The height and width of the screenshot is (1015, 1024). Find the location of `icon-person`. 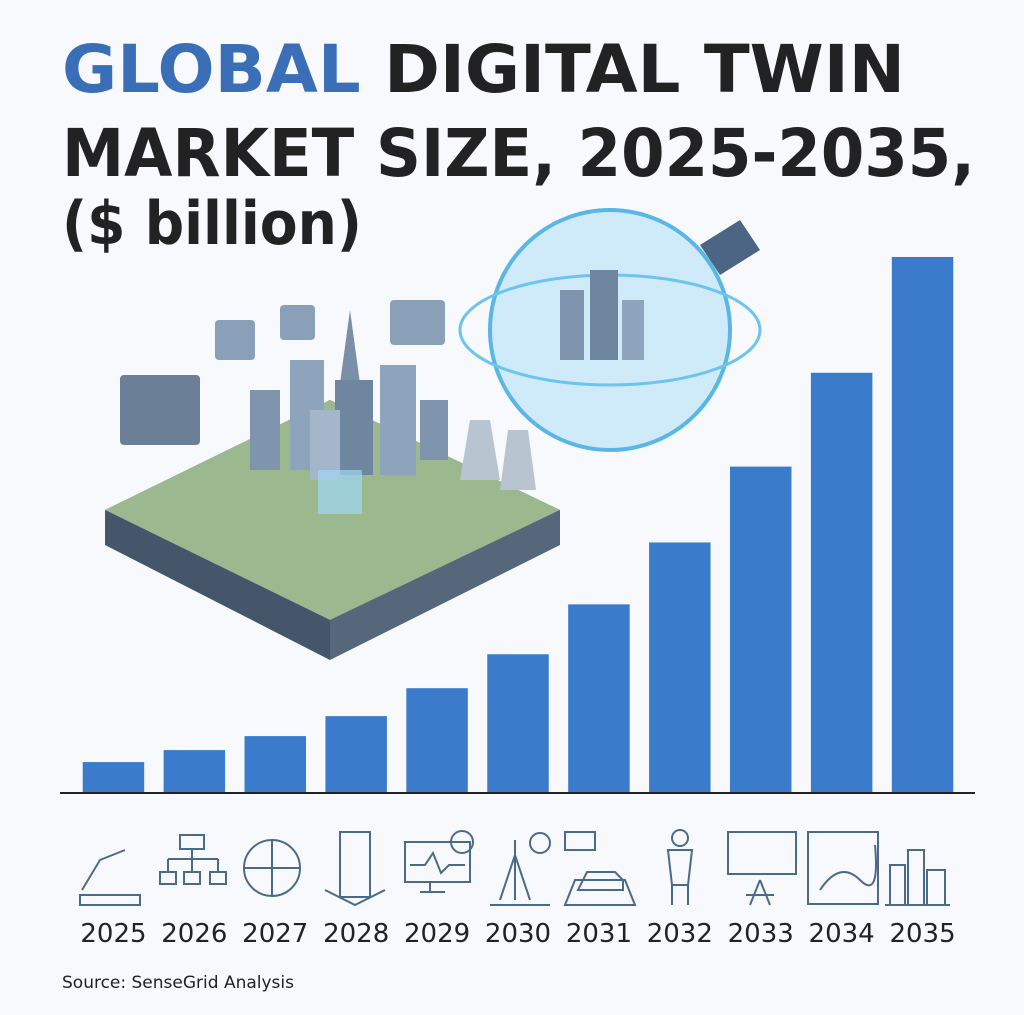

icon-person is located at coordinates (680, 867).